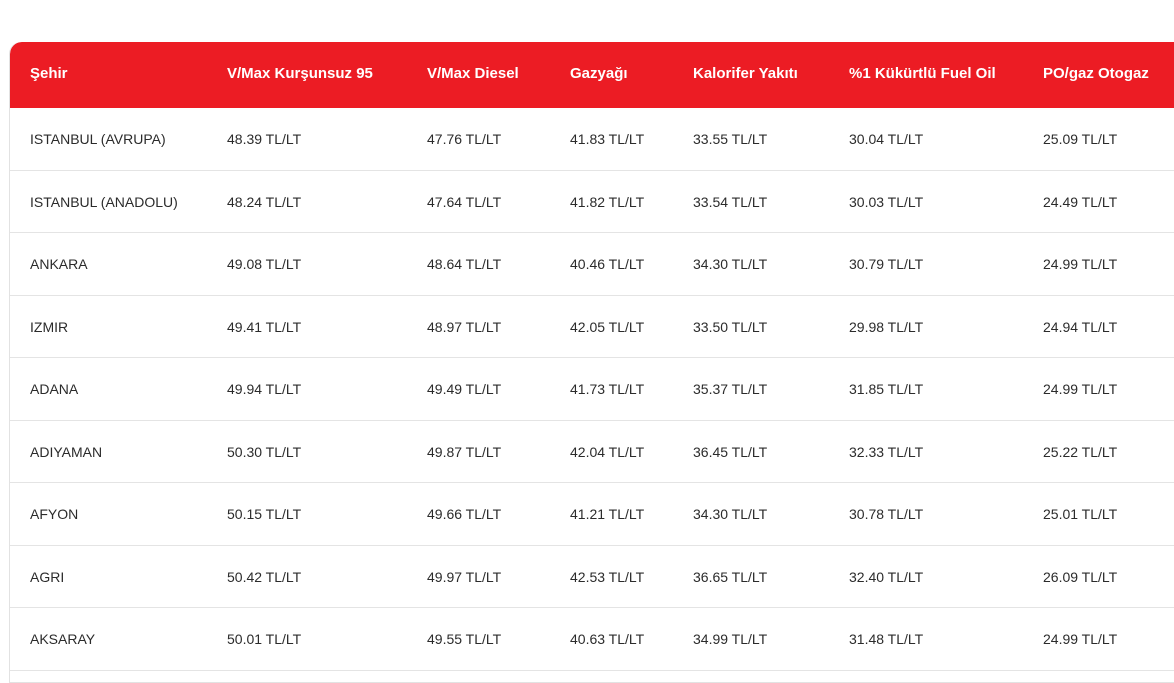  What do you see at coordinates (599, 73) in the screenshot?
I see `column-header-gazyagi: Gazyağı` at bounding box center [599, 73].